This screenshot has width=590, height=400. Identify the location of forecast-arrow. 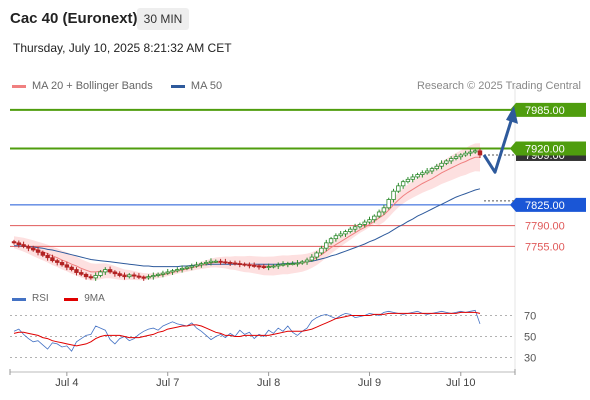
(498, 145).